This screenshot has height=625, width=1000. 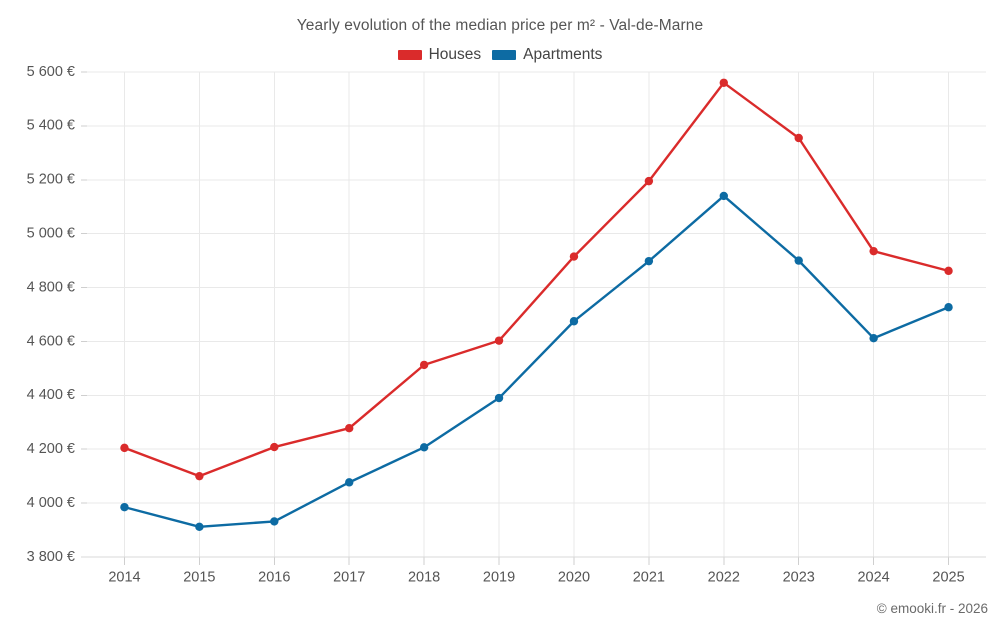 I want to click on legend-item-apartments: Apartments, so click(x=547, y=55).